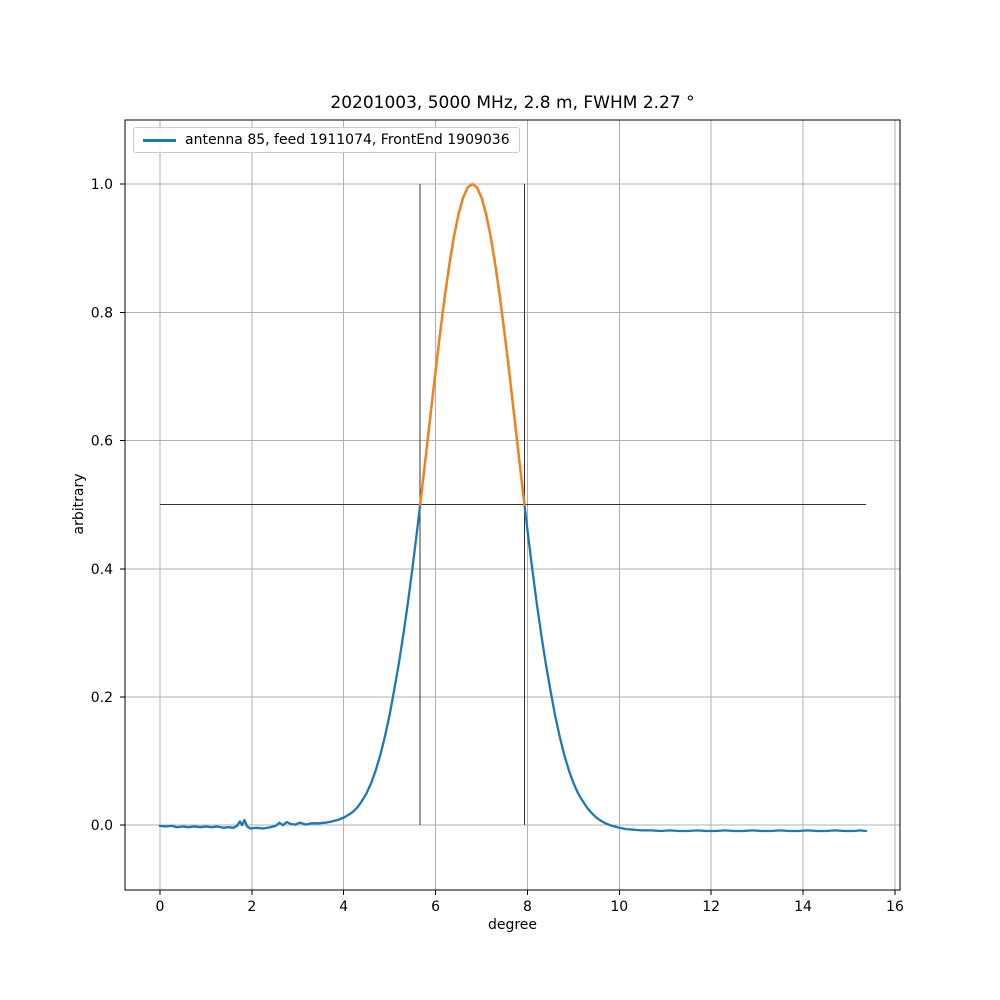  What do you see at coordinates (159, 907) in the screenshot?
I see `x-tick-label: 0` at bounding box center [159, 907].